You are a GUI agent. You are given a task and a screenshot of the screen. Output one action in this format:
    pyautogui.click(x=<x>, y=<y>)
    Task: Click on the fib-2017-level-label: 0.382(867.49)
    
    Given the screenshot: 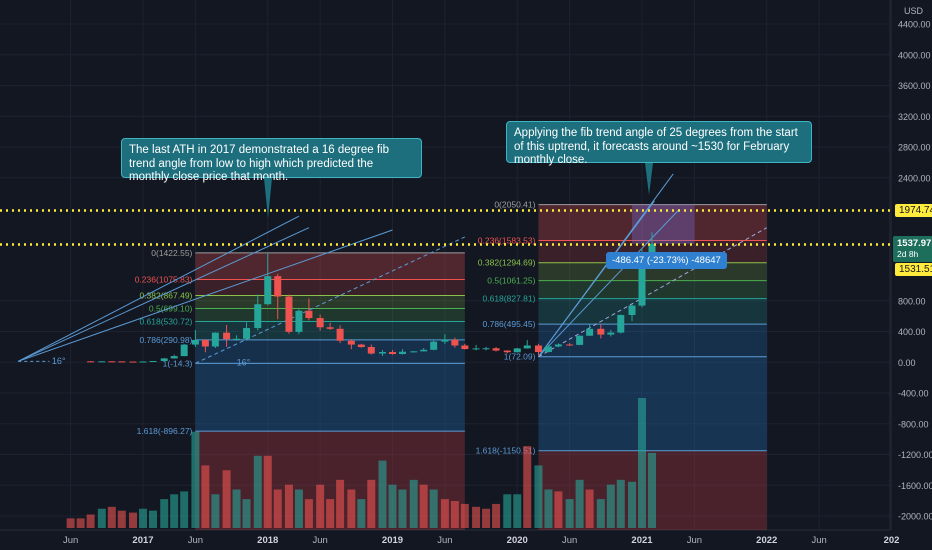 What is the action you would take?
    pyautogui.click(x=165, y=296)
    